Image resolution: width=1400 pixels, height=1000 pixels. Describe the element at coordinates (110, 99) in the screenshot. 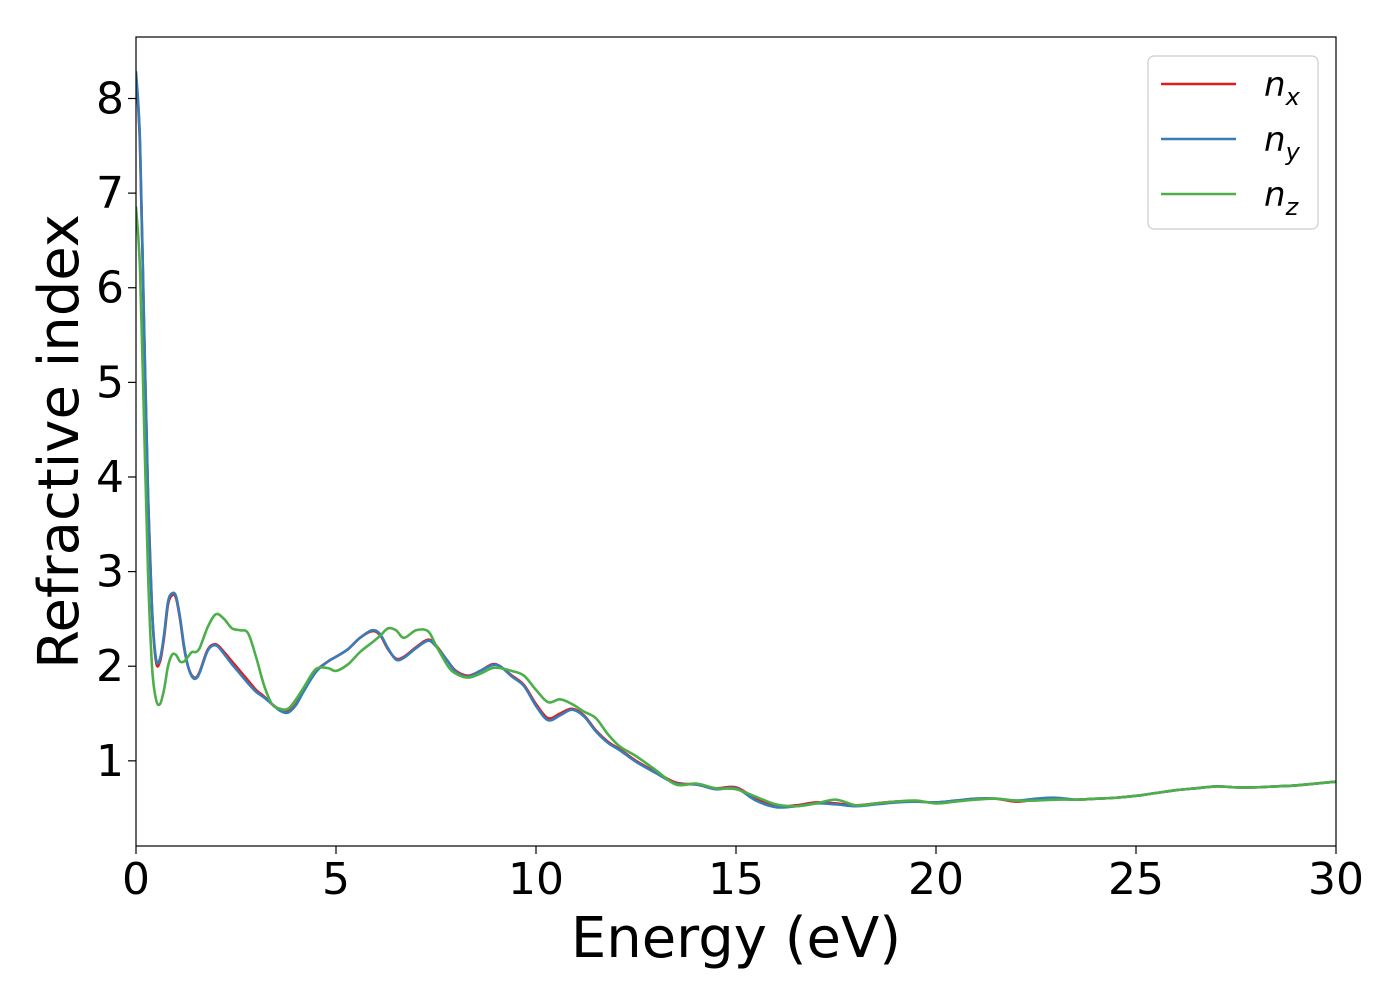

I see `y-tick-label: 8` at that location.